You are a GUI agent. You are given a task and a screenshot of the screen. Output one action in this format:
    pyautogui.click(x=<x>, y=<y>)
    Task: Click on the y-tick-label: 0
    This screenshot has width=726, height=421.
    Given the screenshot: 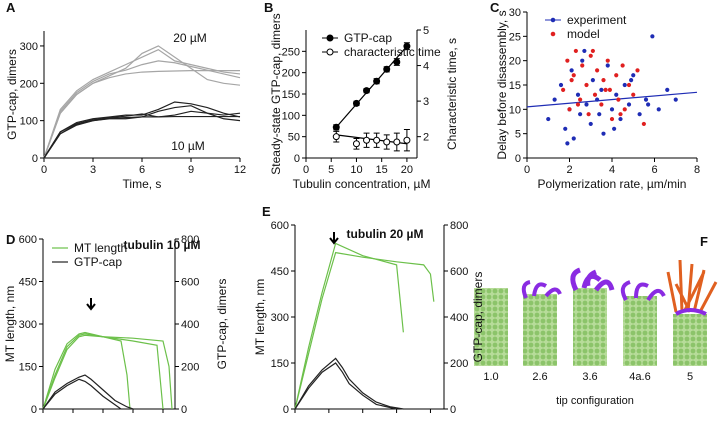 What is the action you would take?
    pyautogui.click(x=35, y=159)
    